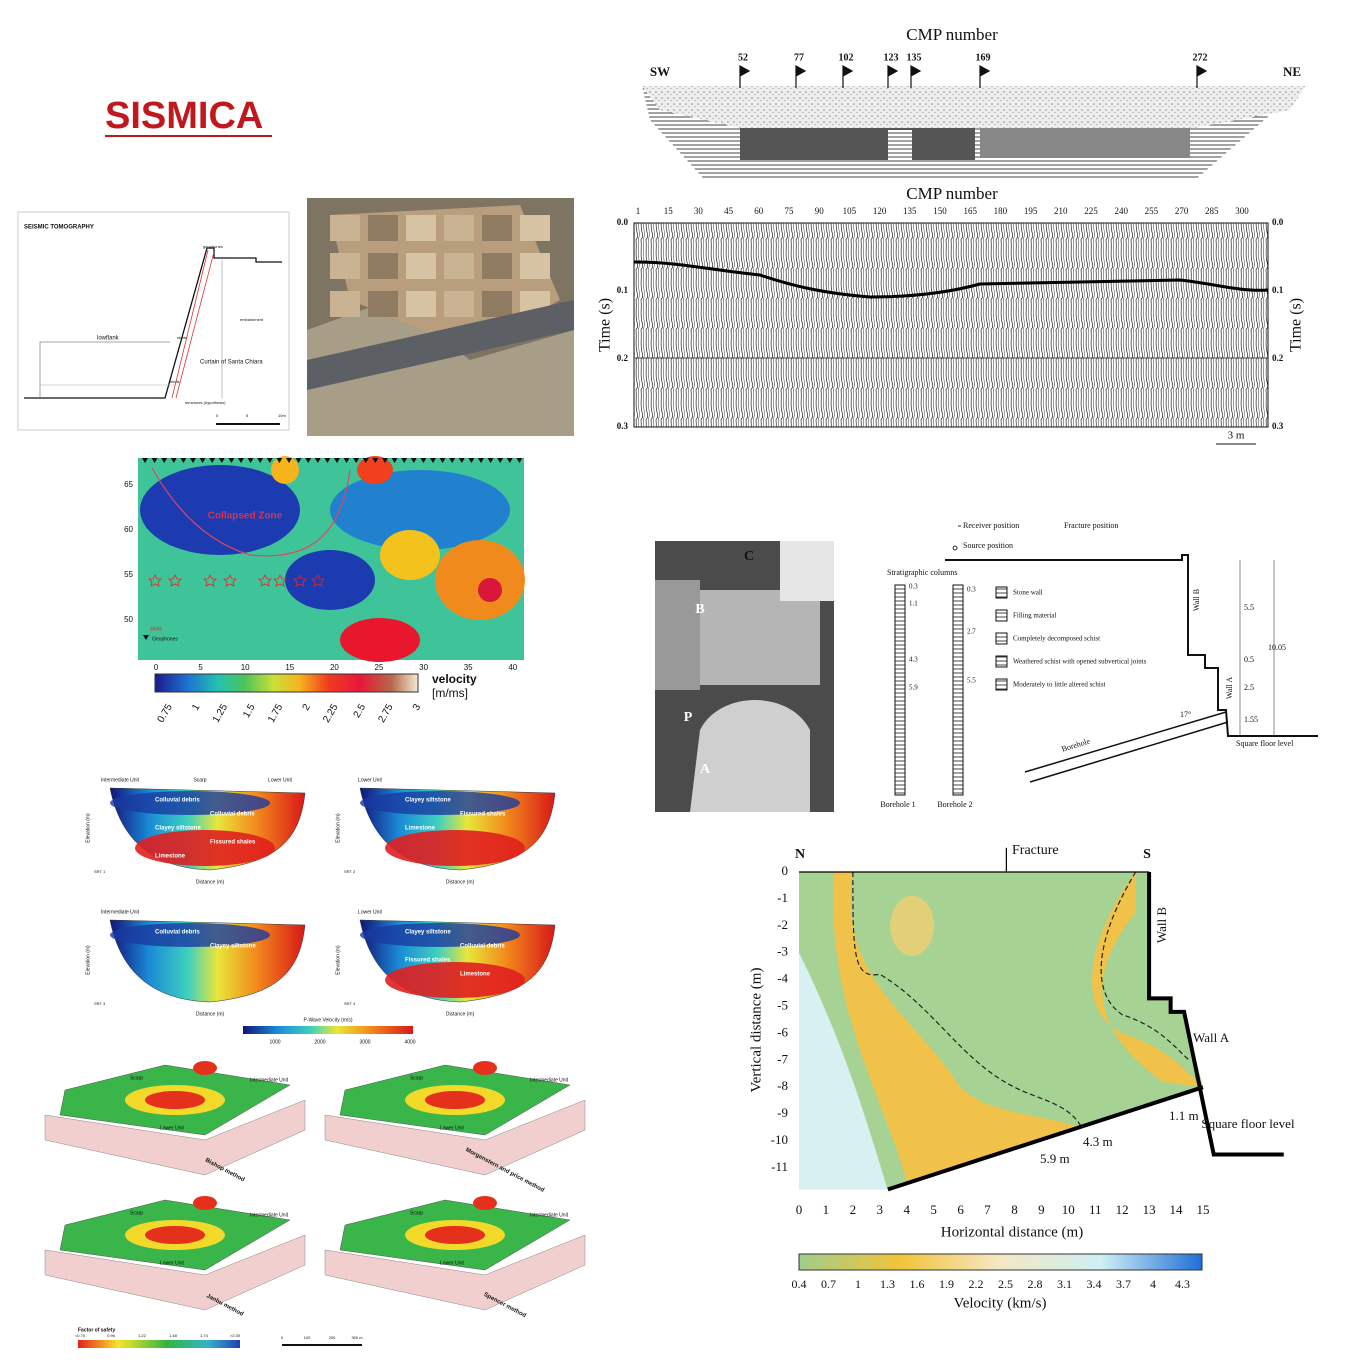 The height and width of the screenshot is (1365, 1365). What do you see at coordinates (1068, 1209) in the screenshot?
I see `label: 10` at bounding box center [1068, 1209].